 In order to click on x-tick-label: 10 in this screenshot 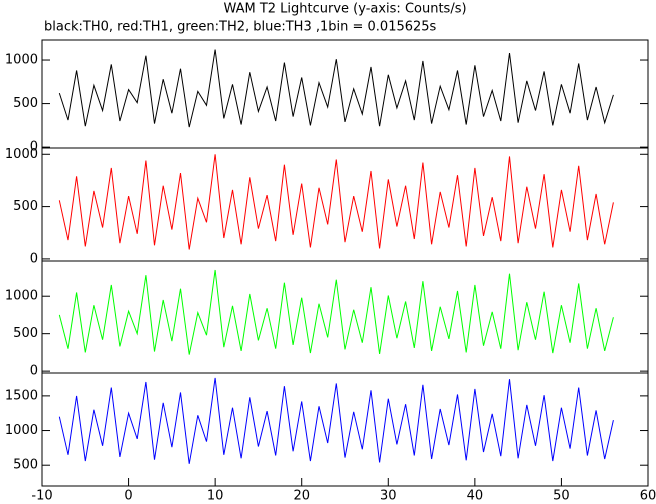, I will do `click(215, 496)`.